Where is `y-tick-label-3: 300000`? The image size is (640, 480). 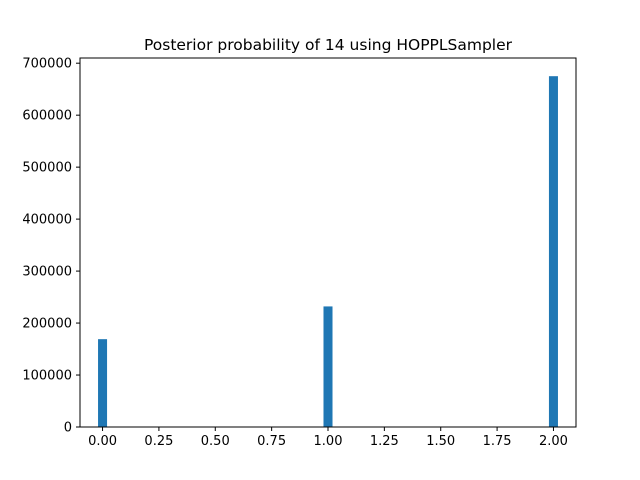 y-tick-label-3: 300000 is located at coordinates (47, 272).